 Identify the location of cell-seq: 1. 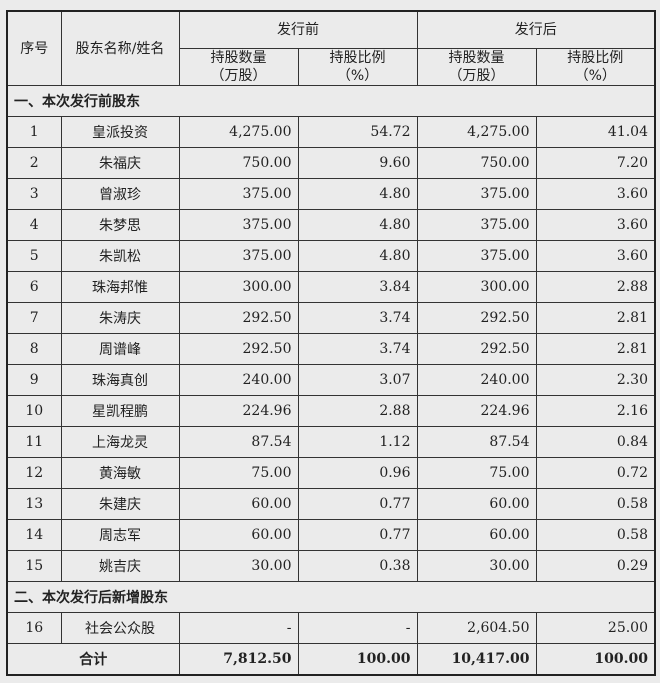
(34, 132).